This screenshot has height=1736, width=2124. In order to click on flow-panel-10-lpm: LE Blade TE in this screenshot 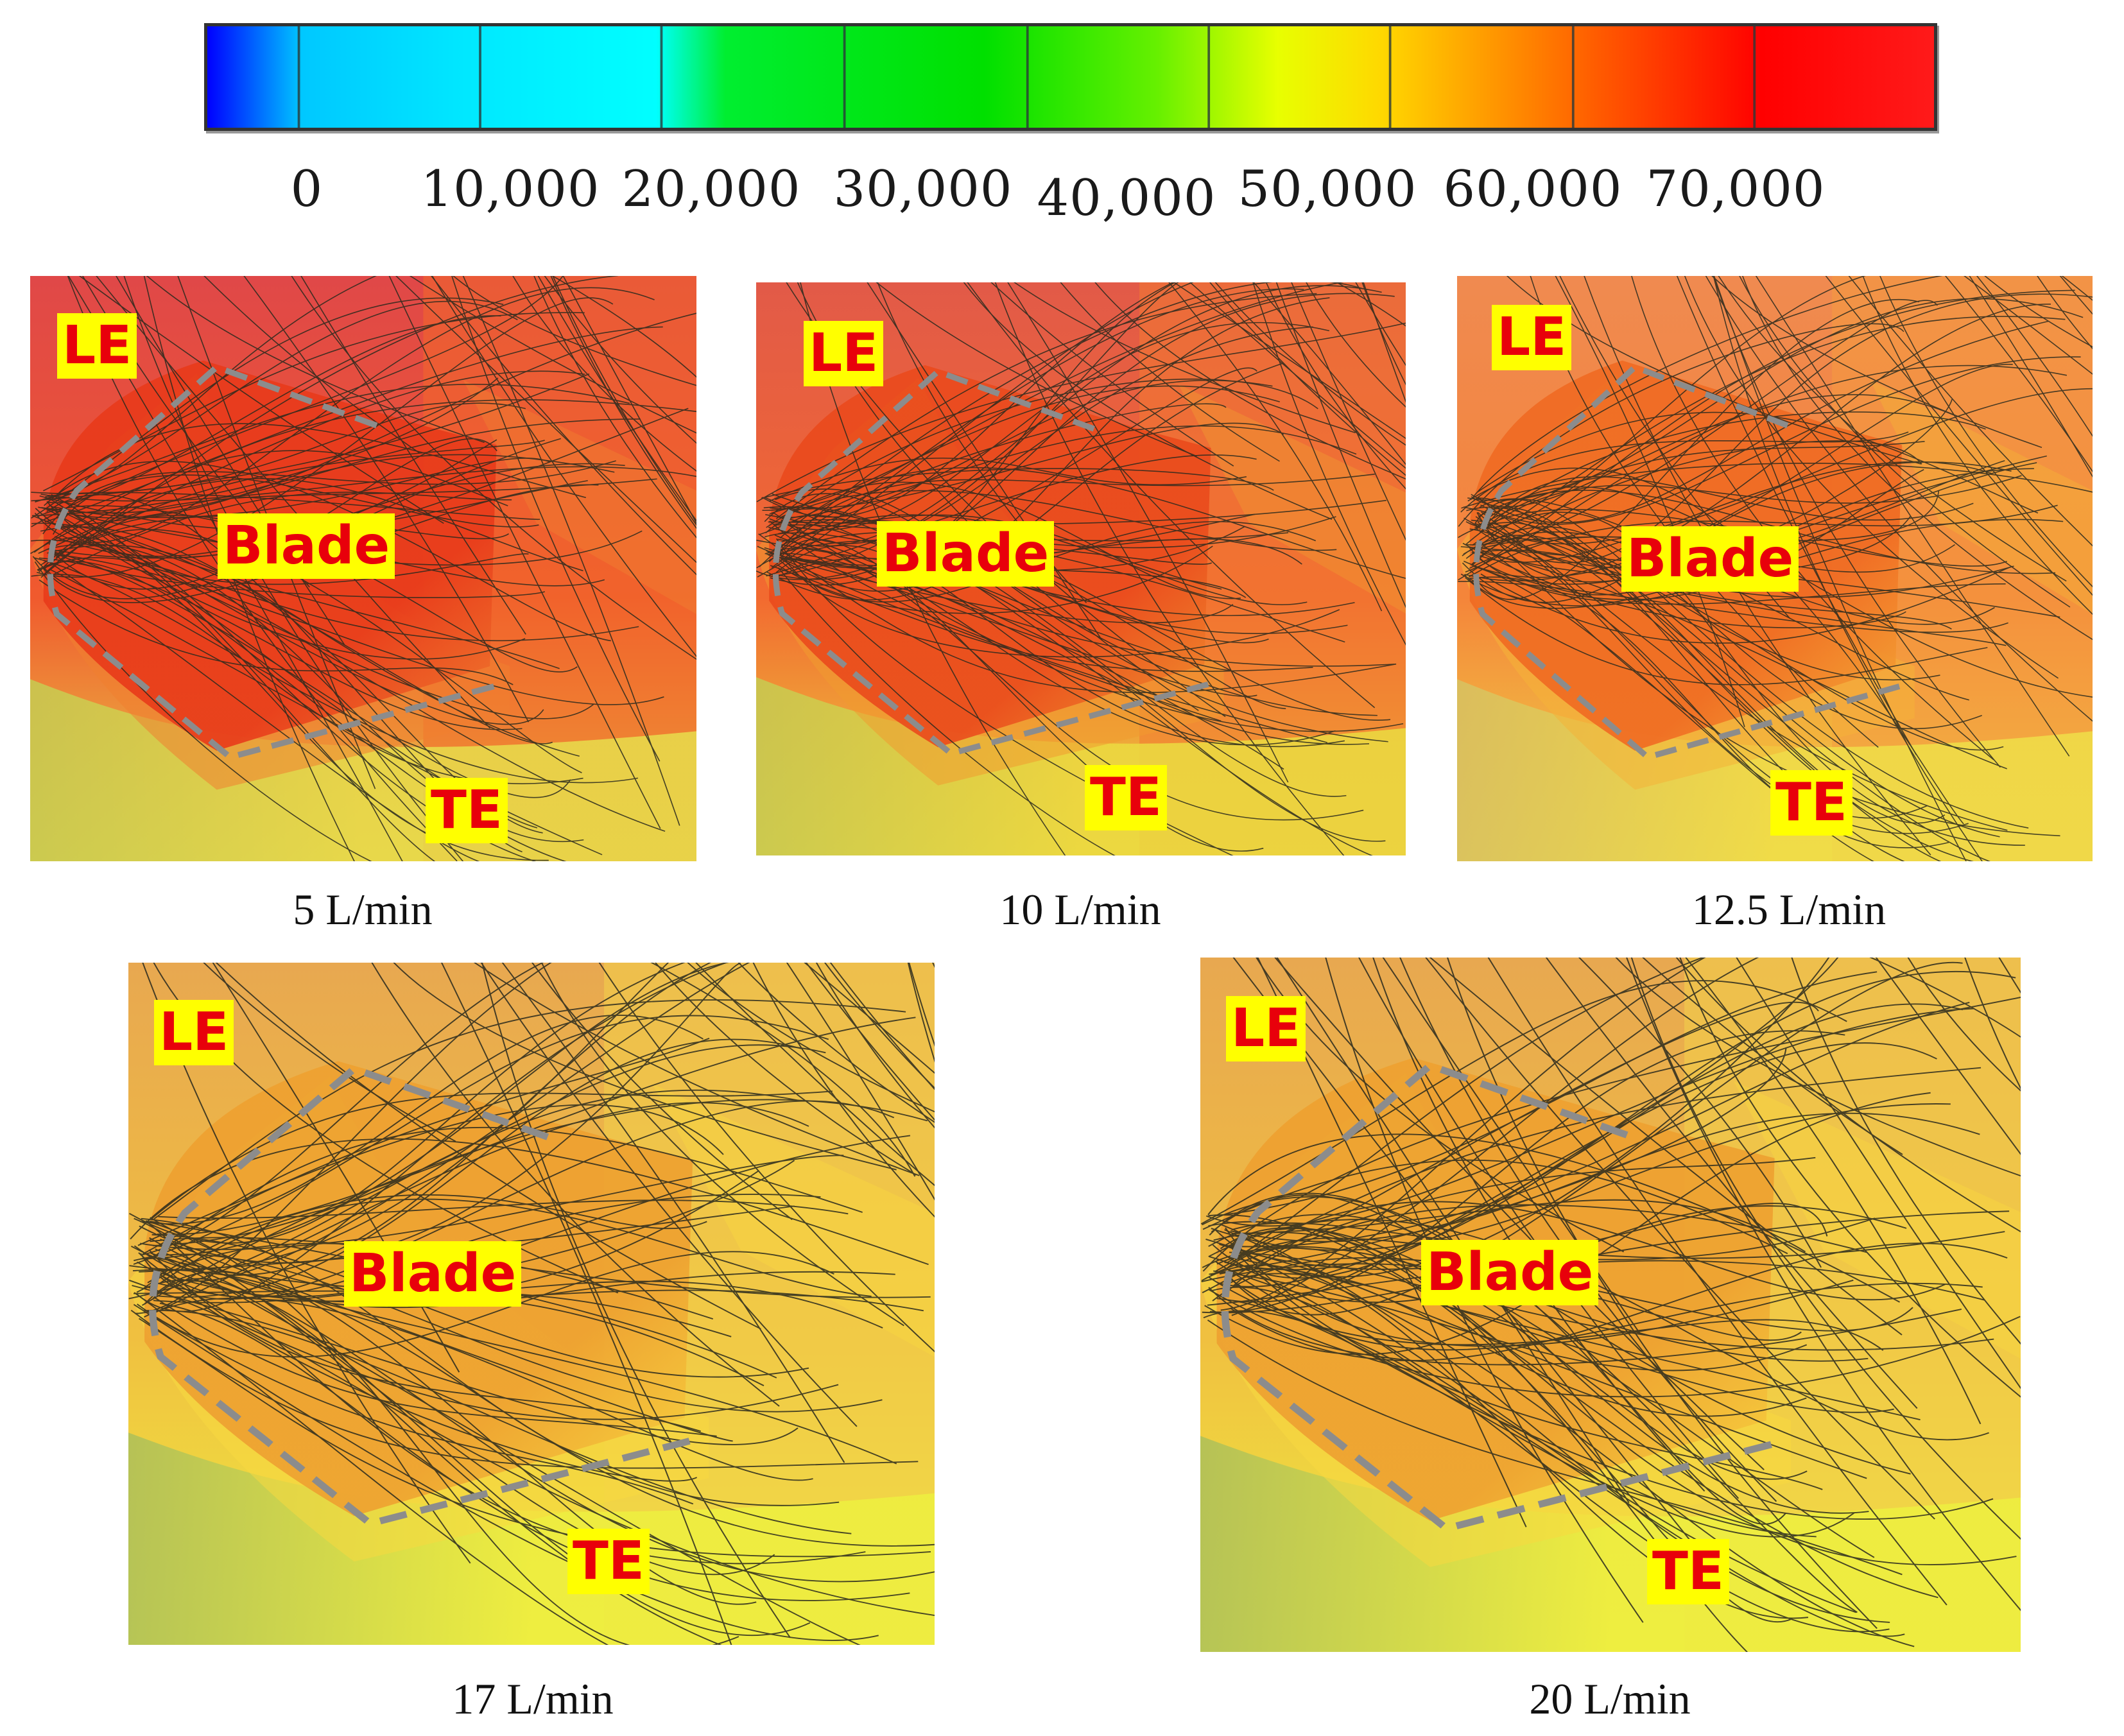, I will do `click(1081, 568)`.